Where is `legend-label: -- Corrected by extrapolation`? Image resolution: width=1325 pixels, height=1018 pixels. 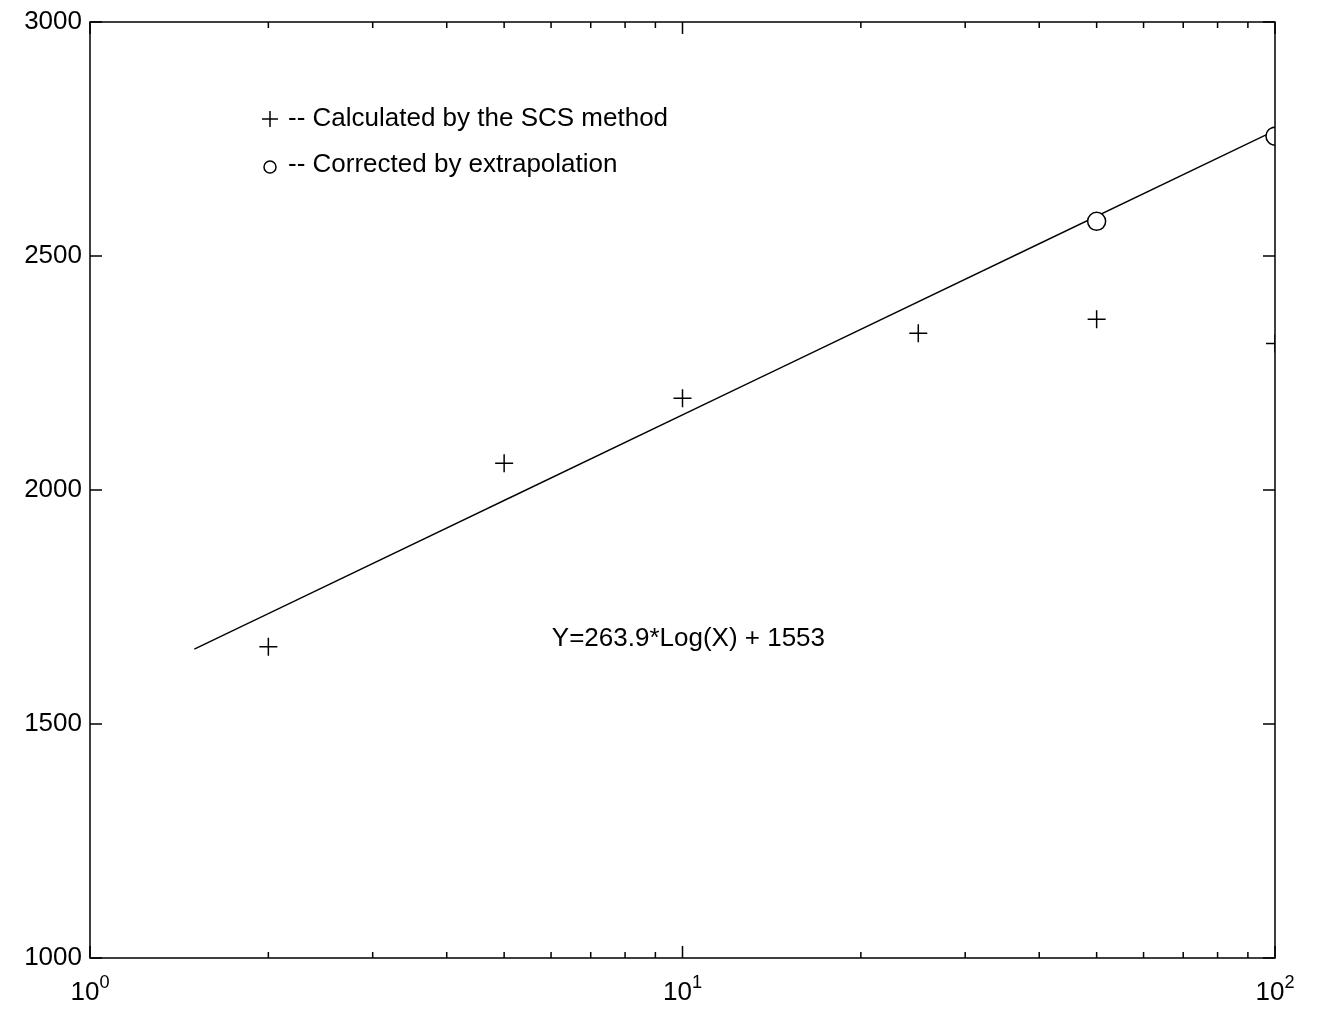 legend-label: -- Corrected by extrapolation is located at coordinates (453, 163).